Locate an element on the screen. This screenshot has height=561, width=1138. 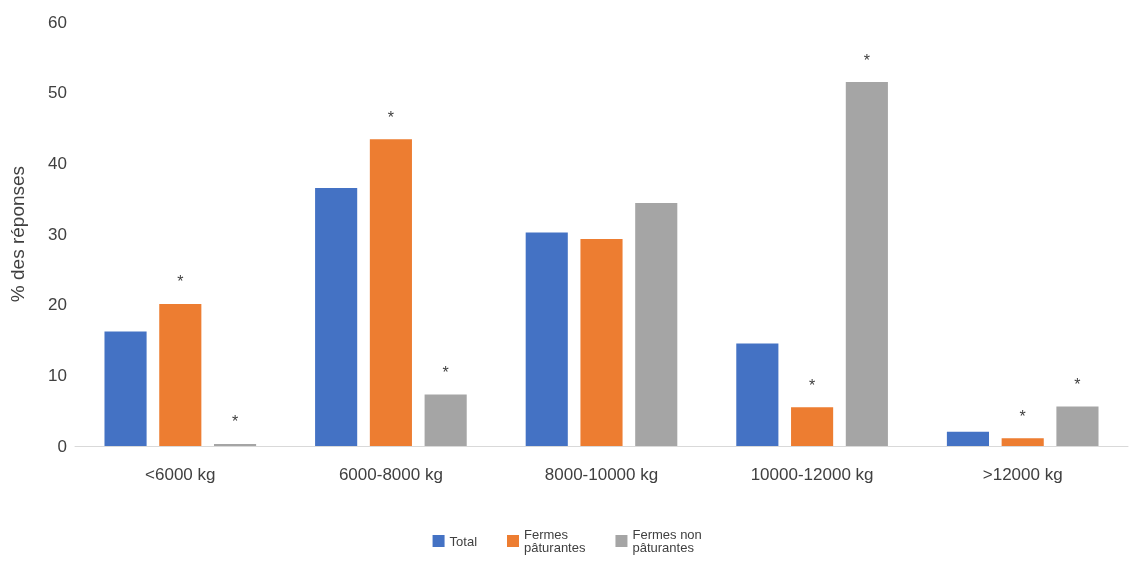
y-tick-label: 10 is located at coordinates (57, 375).